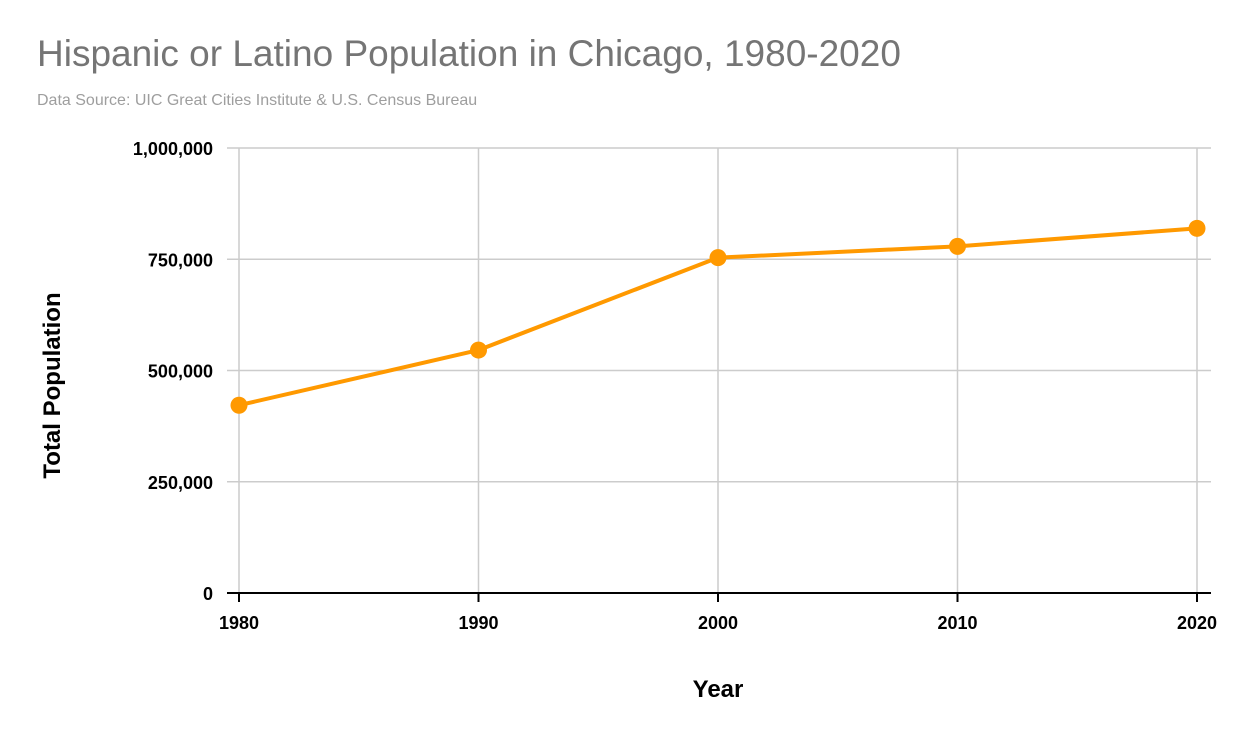 The image size is (1248, 742). I want to click on axes, so click(719, 597).